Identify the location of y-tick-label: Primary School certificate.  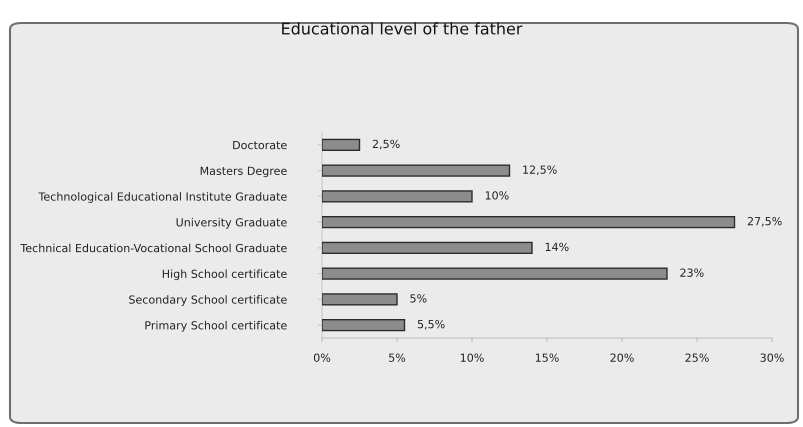
(216, 326).